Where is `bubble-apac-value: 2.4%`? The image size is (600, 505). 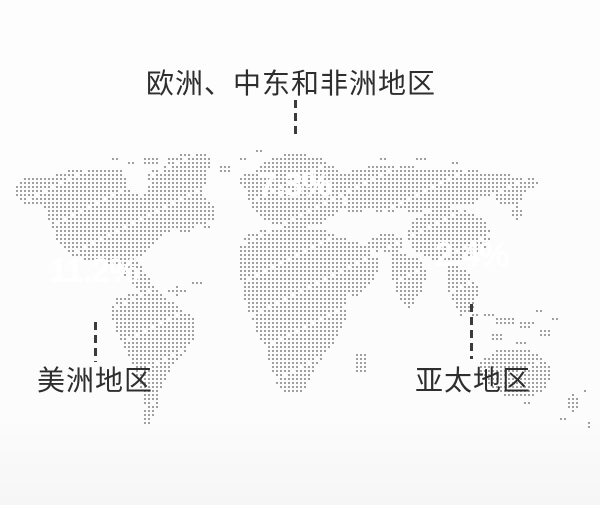
bubble-apac-value: 2.4% is located at coordinates (471, 255).